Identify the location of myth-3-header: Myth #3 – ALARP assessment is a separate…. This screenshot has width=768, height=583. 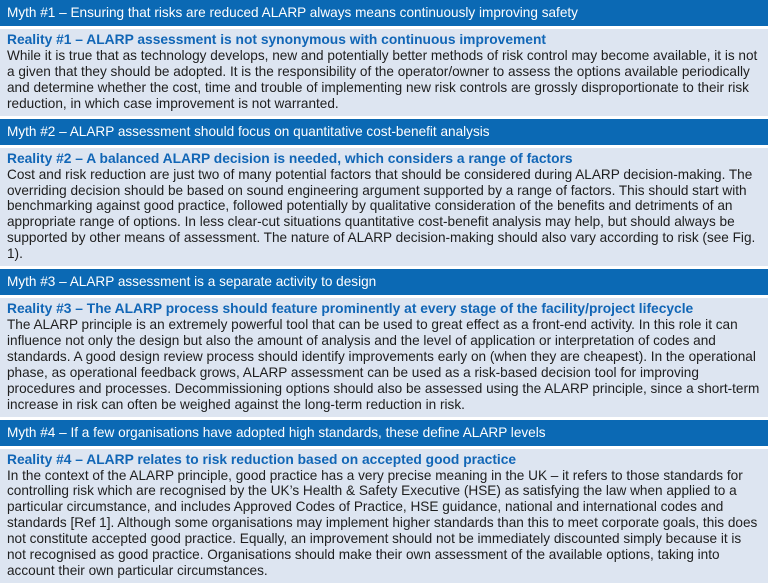
(384, 282).